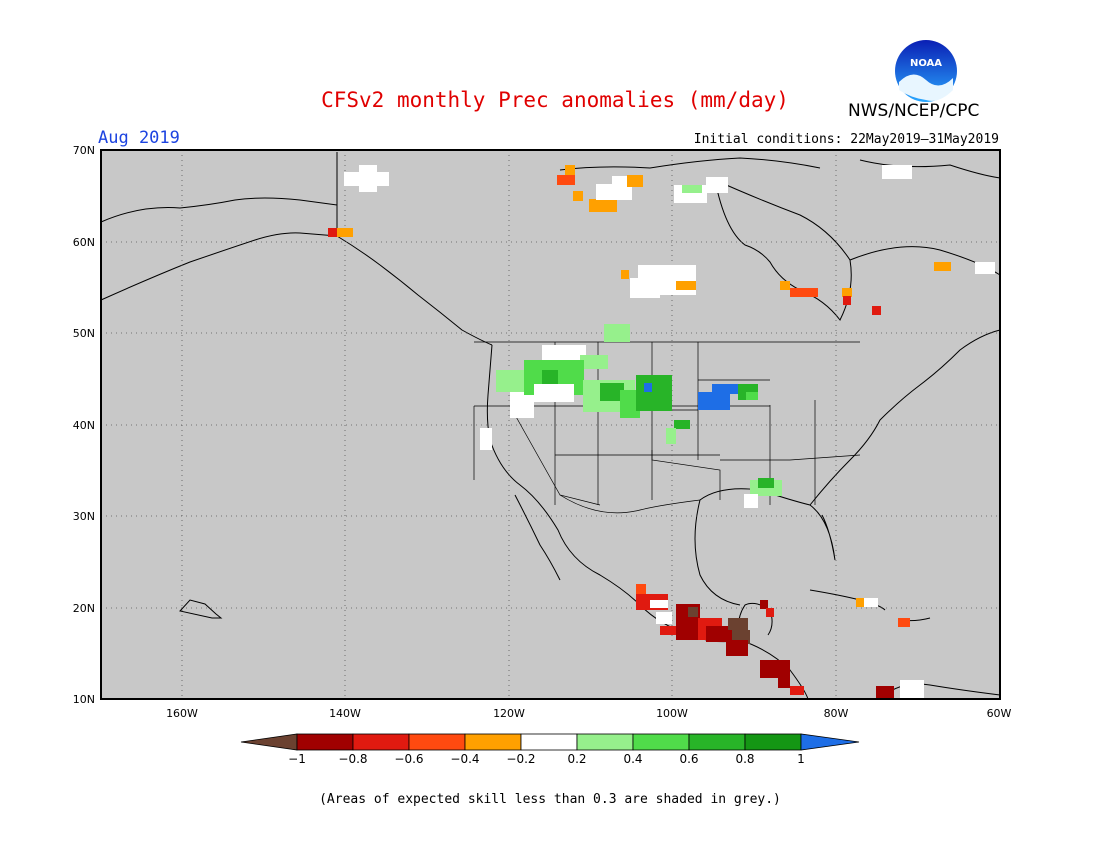 The height and width of the screenshot is (850, 1100). Describe the element at coordinates (297, 759) in the screenshot. I see `colorbar-label: −1` at that location.